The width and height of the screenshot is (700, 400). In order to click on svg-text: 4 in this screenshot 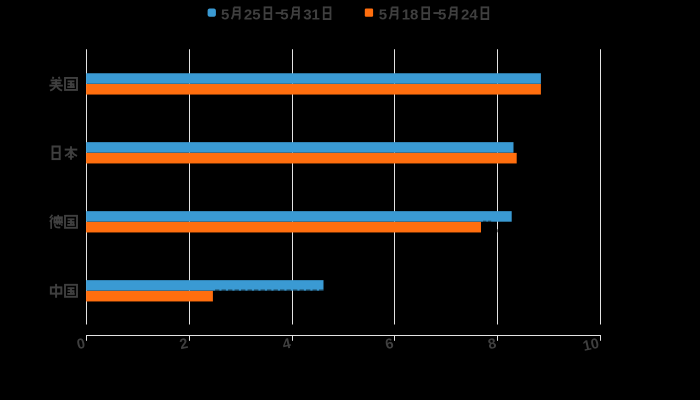, I will do `click(286, 344)`.